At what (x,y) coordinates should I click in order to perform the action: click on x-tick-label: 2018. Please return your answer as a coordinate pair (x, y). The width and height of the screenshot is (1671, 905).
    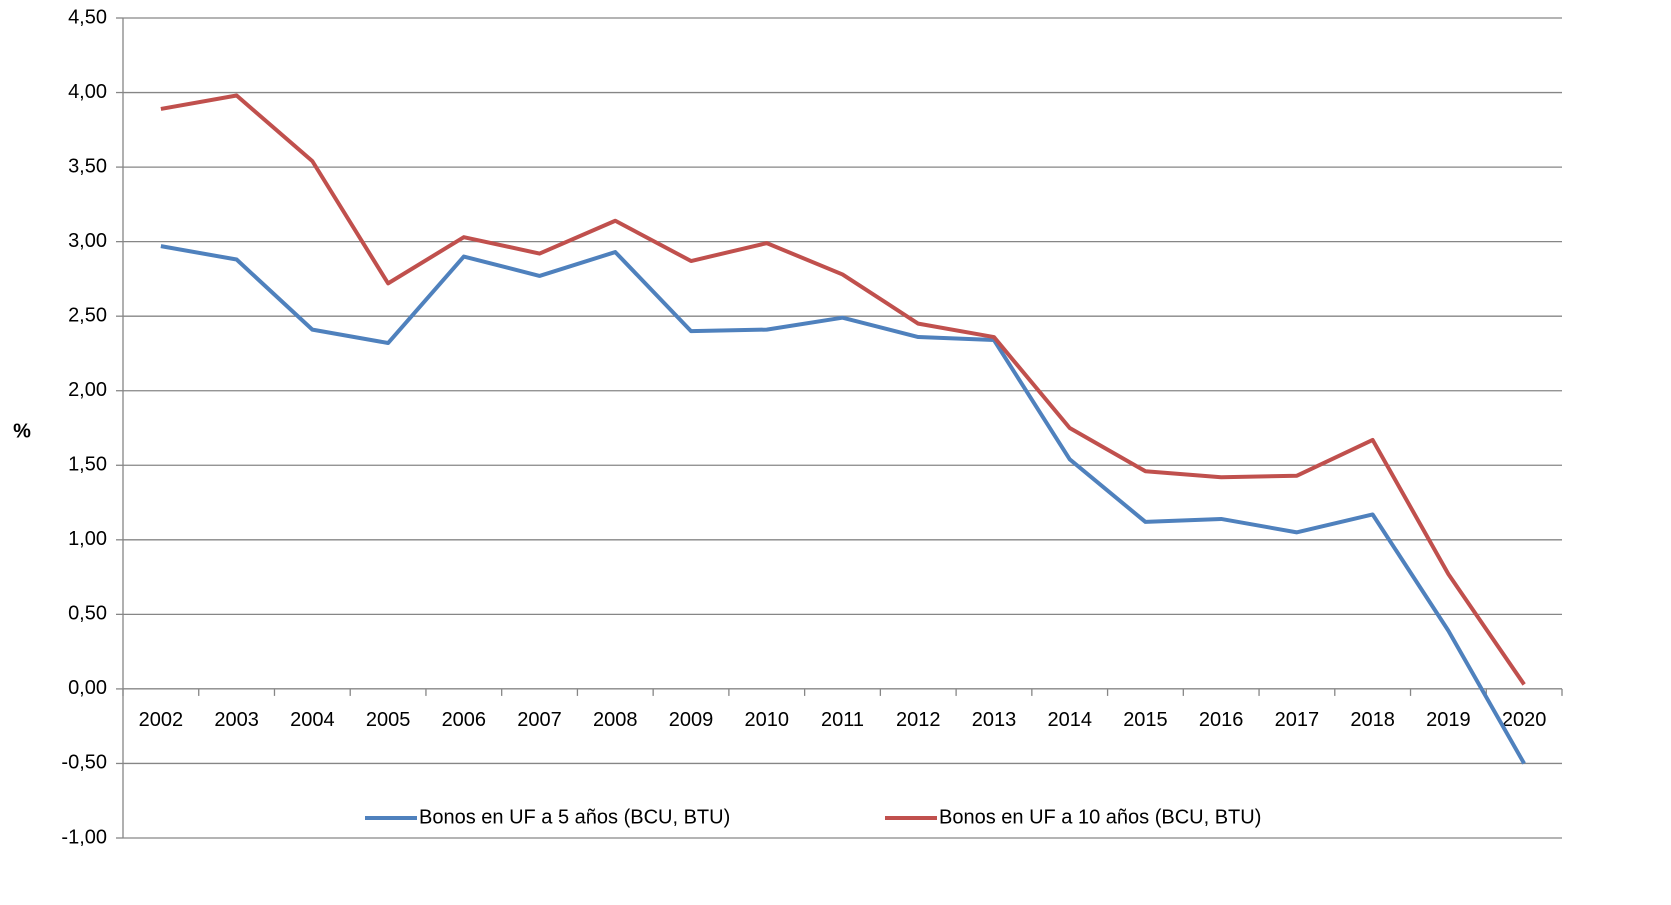
    Looking at the image, I should click on (1372, 720).